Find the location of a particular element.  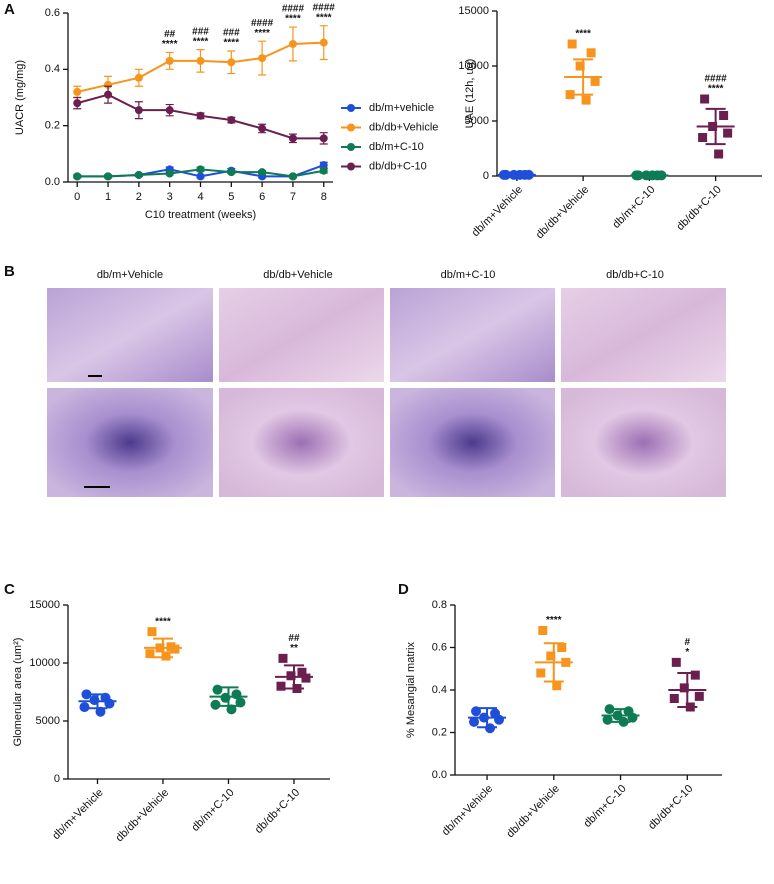

annotation: ## is located at coordinates (294, 638).